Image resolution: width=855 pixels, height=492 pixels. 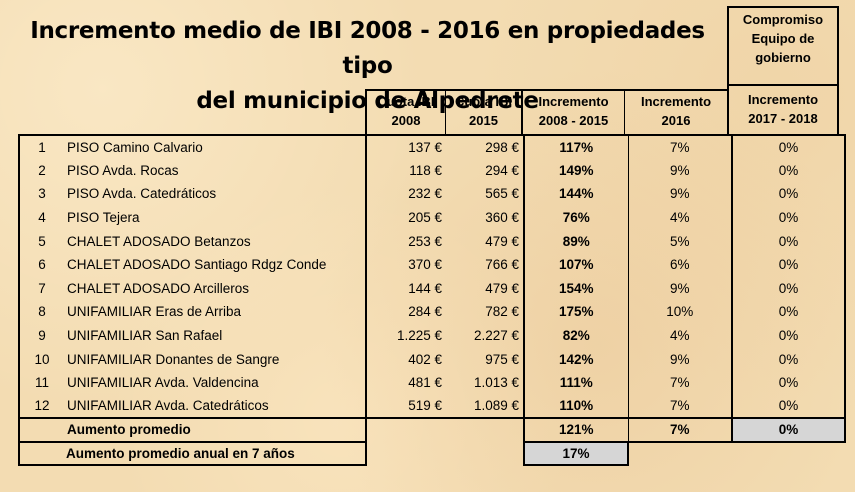 What do you see at coordinates (576, 264) in the screenshot?
I see `row-inc-2008-2015: 107%` at bounding box center [576, 264].